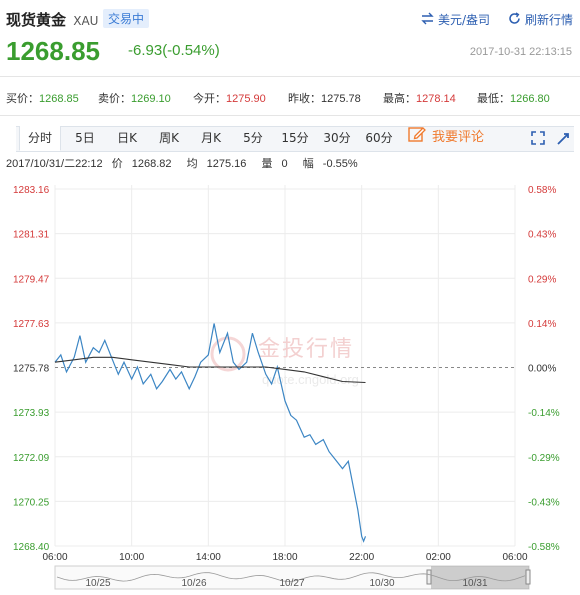 This screenshot has height=595, width=580. I want to click on info-price: 1268.82, so click(151, 164).